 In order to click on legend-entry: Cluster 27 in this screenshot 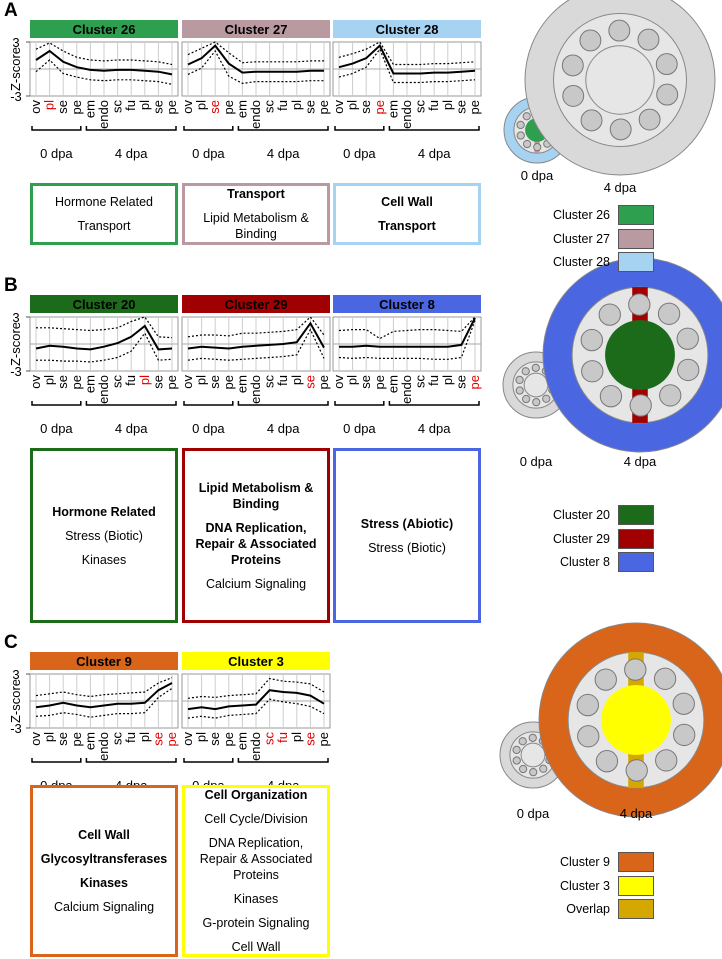, I will do `click(582, 238)`.